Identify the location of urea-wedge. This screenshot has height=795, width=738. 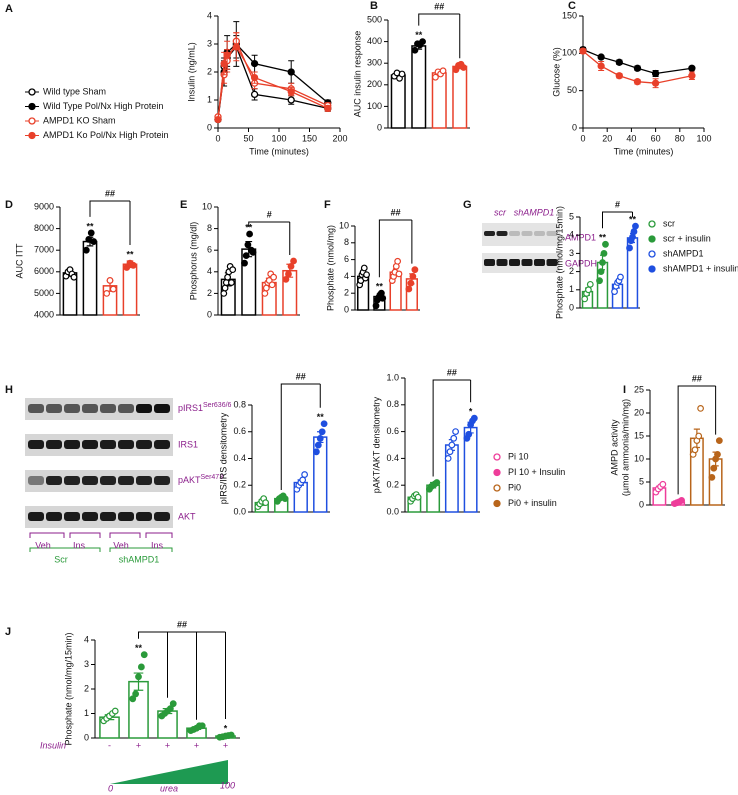
(169, 772).